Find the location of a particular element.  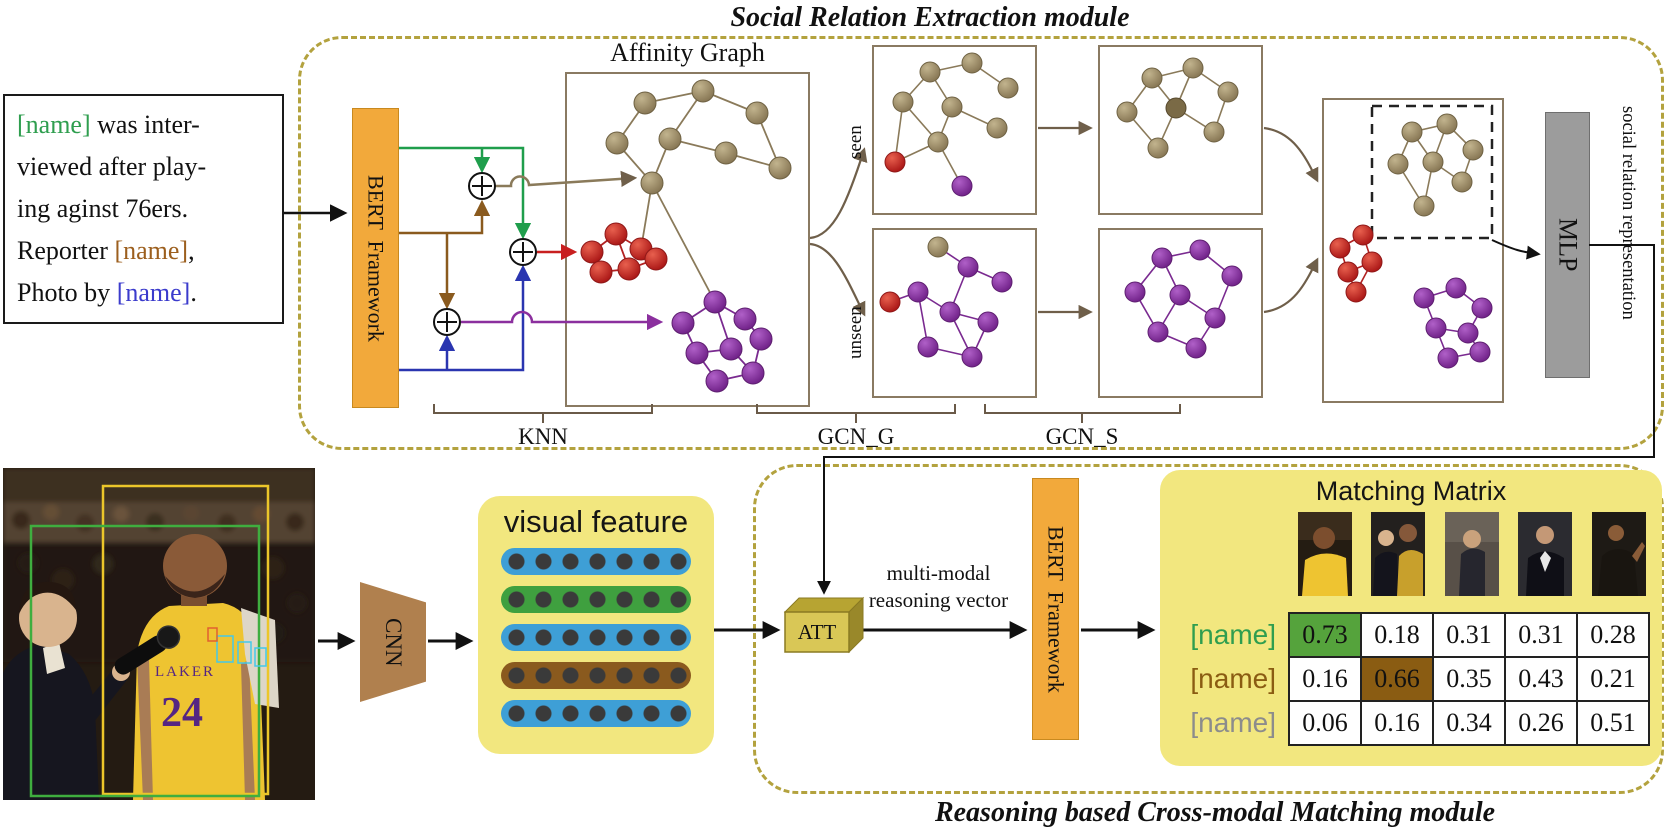

top-module-title: Social Relation Extraction module is located at coordinates (930, 17).